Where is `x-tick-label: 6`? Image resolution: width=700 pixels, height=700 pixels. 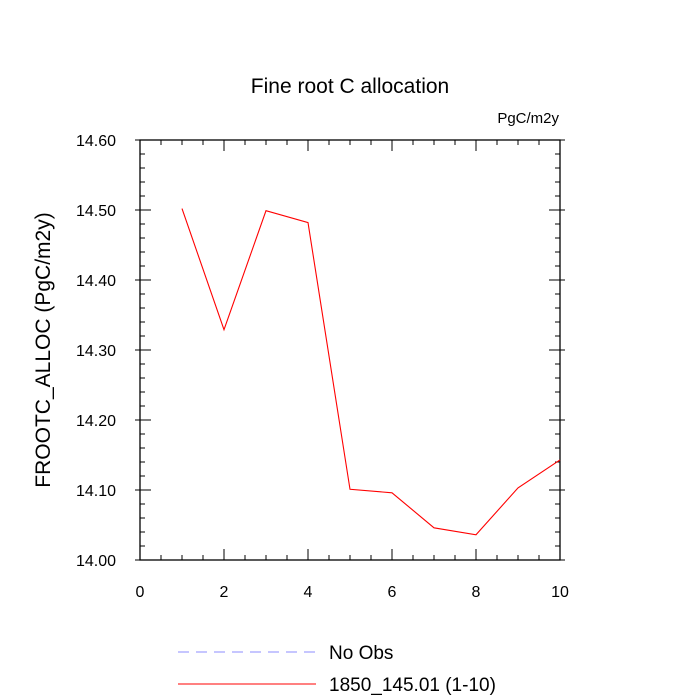 x-tick-label: 6 is located at coordinates (392, 592).